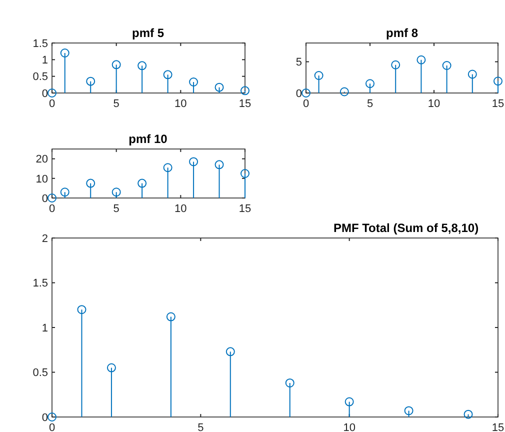  I want to click on x-tick-label: 0, so click(52, 427).